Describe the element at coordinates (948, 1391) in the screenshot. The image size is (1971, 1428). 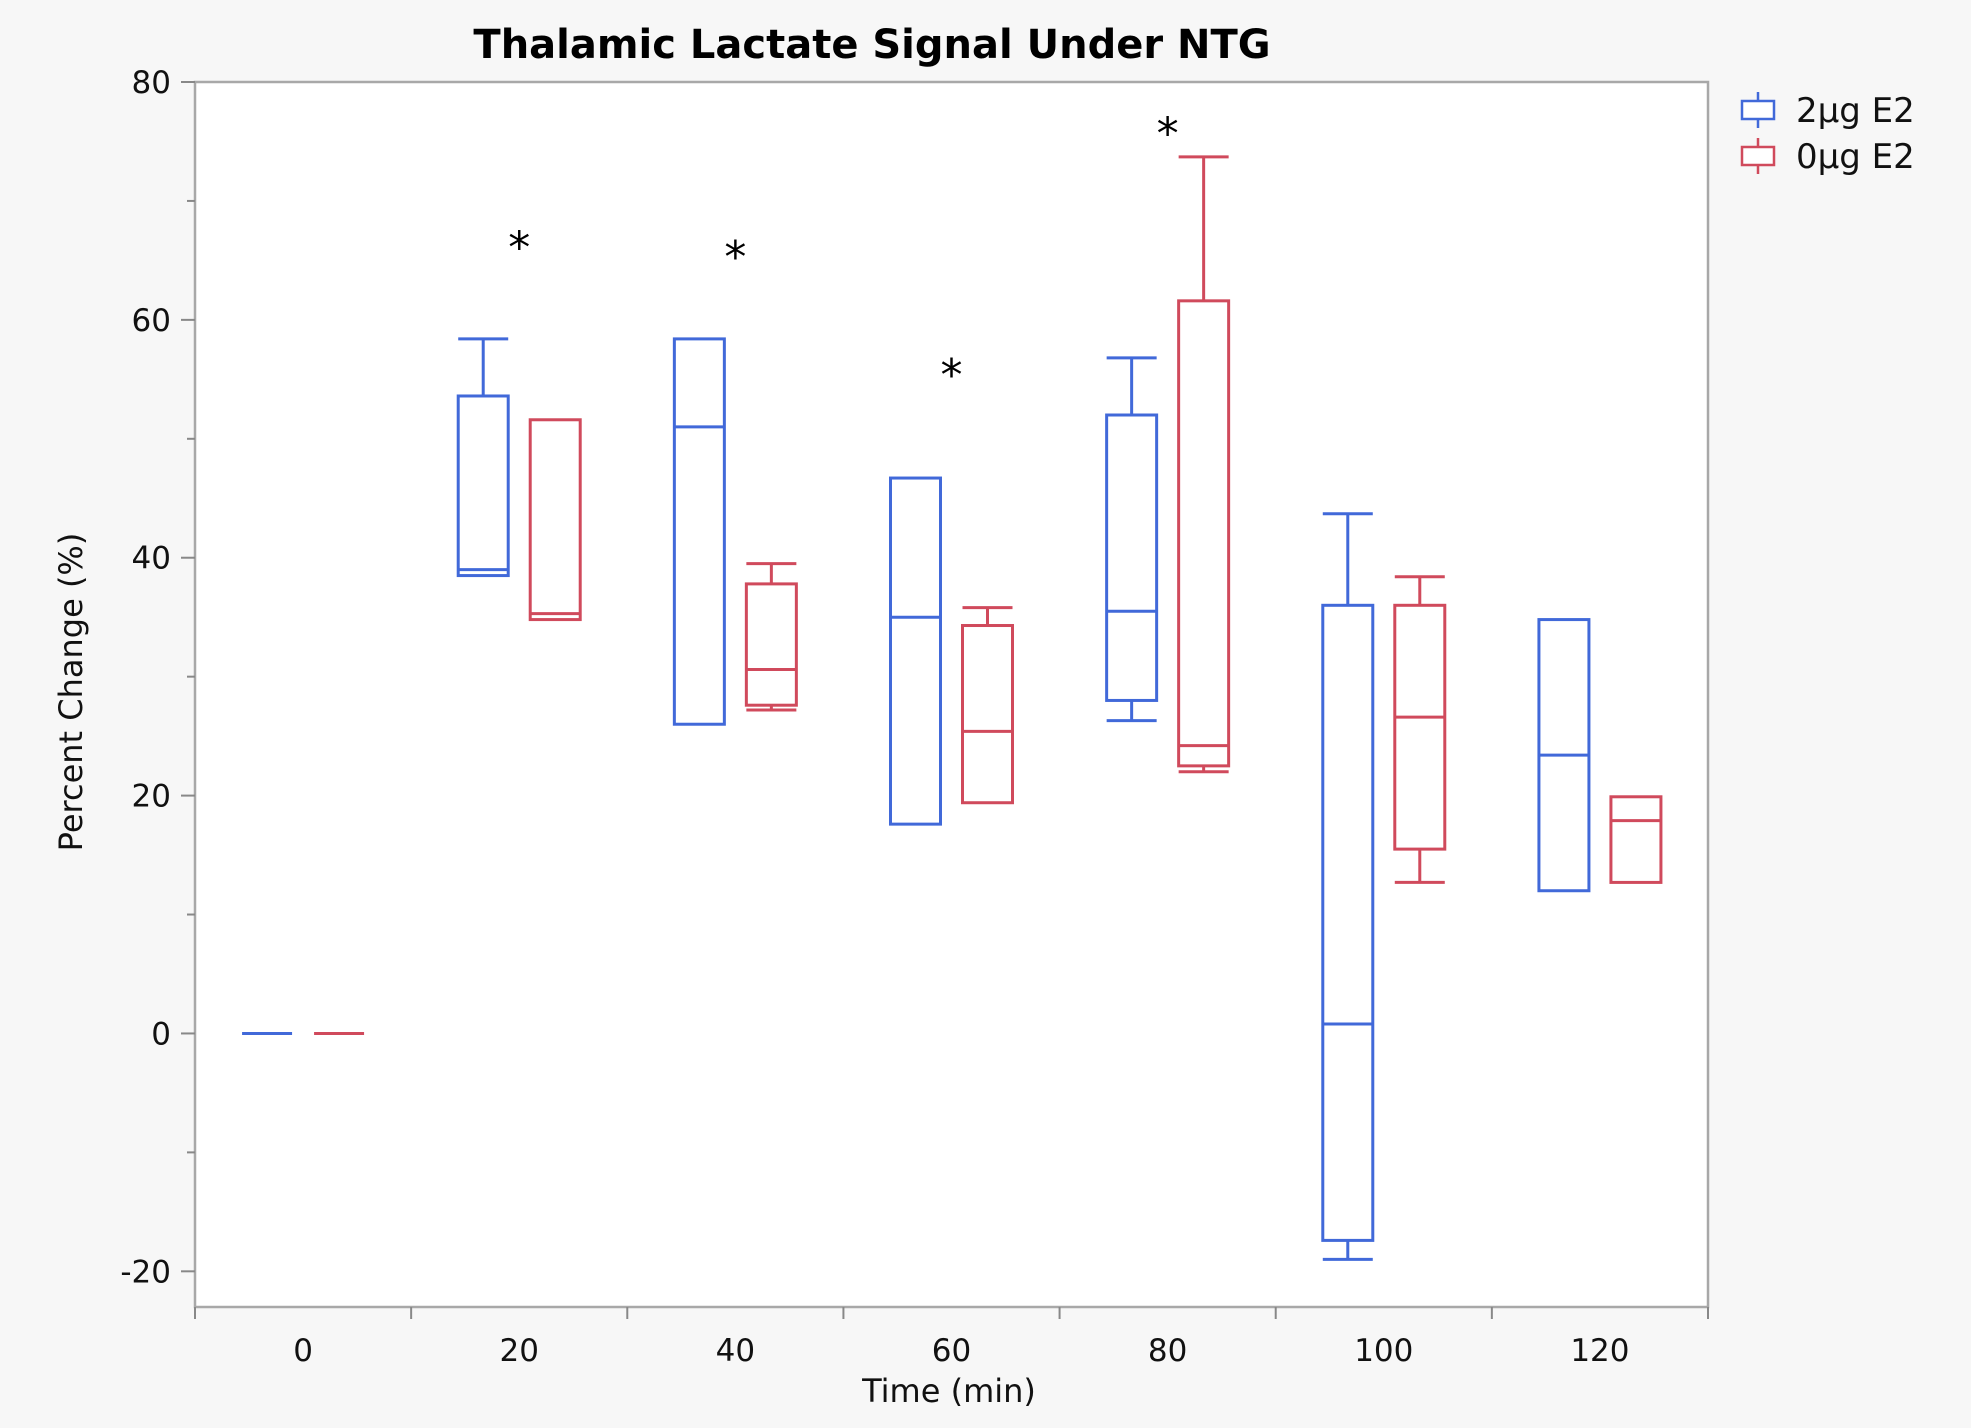
I see `x-axis-label: Time (min)` at that location.